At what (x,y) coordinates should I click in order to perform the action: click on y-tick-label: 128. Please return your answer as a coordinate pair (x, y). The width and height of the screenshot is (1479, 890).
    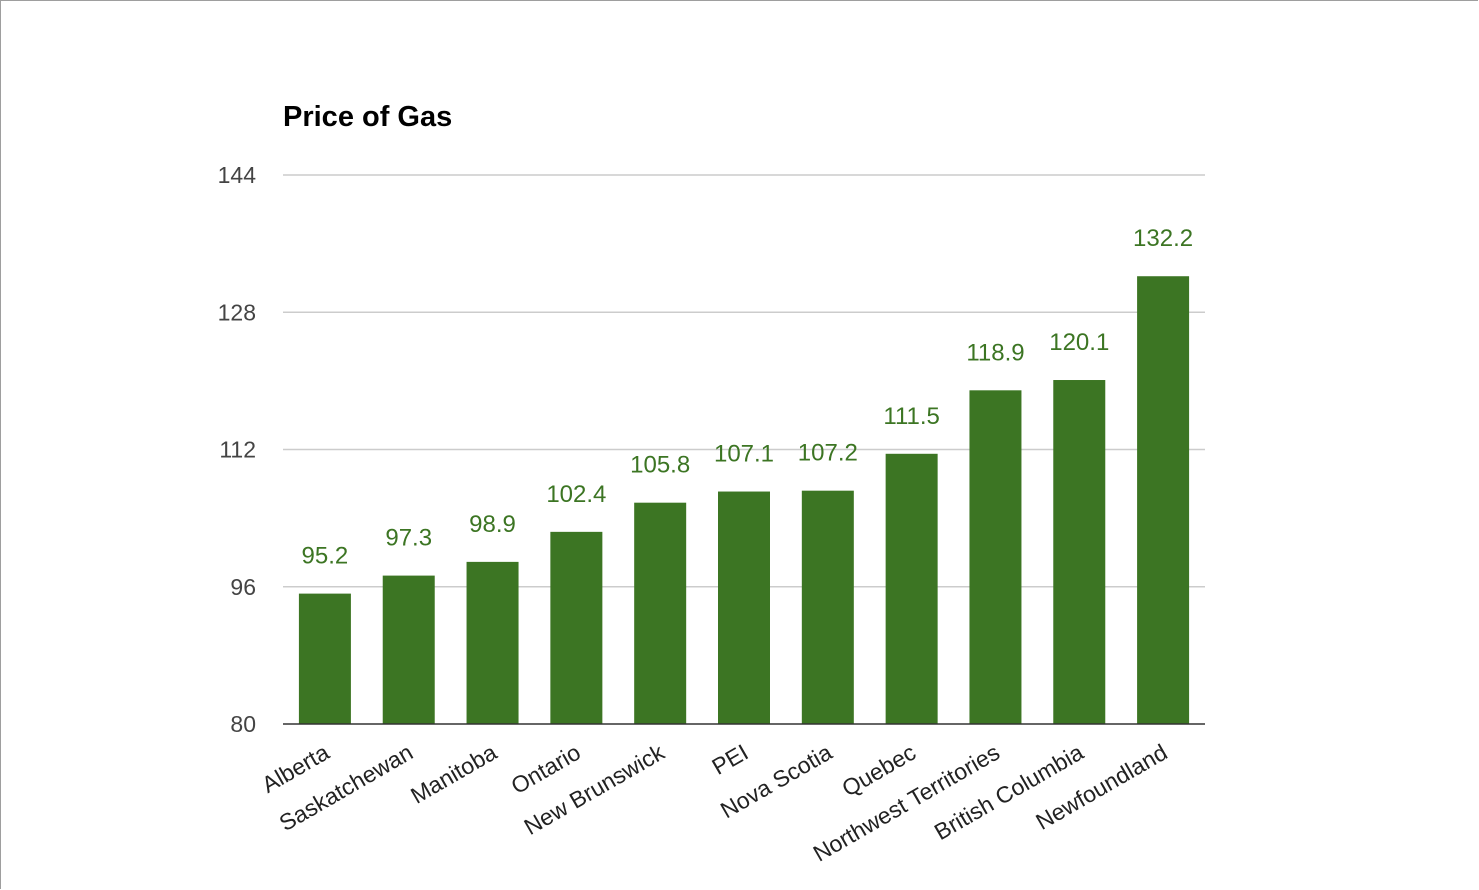
    Looking at the image, I should click on (237, 312).